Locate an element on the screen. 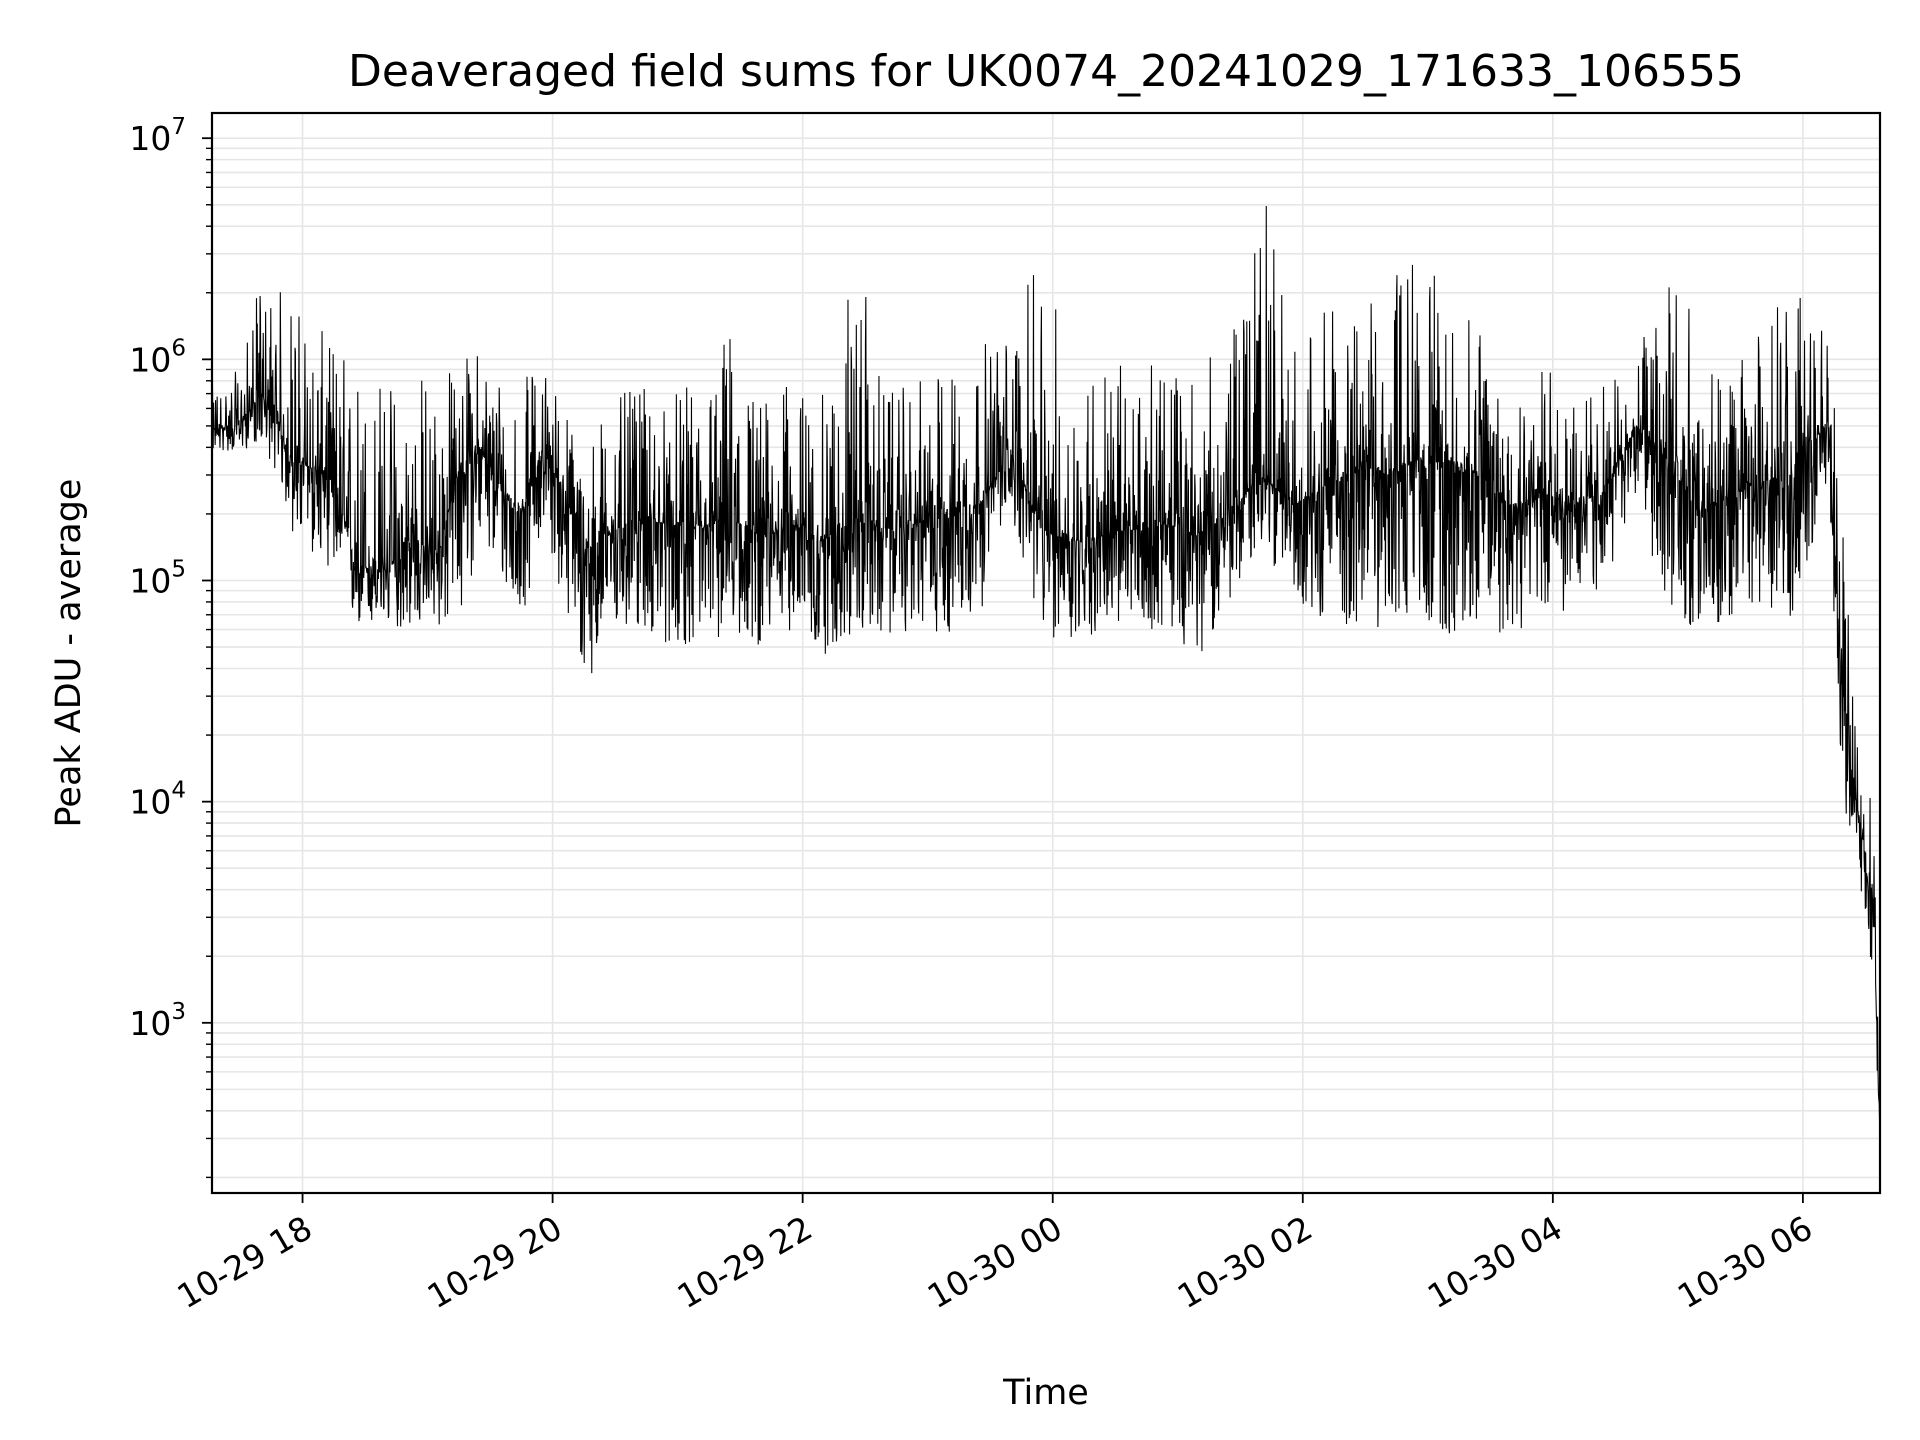  y-tick-label: 10³ is located at coordinates (157, 1021).